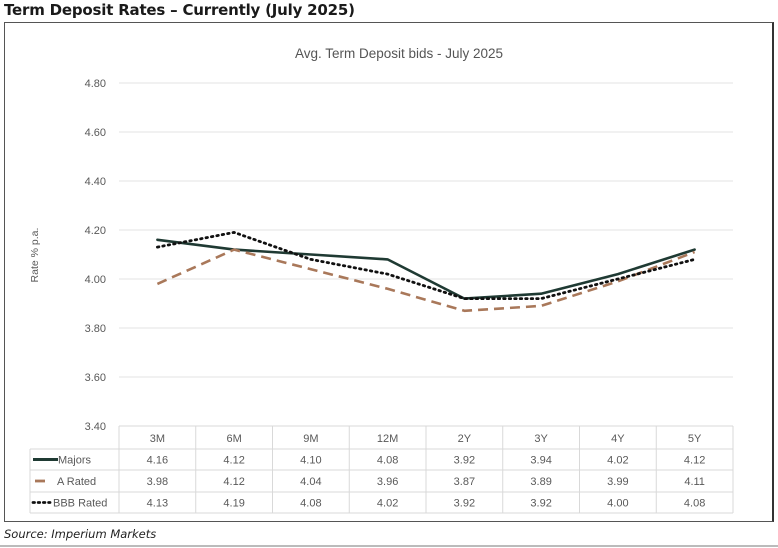 The image size is (778, 548). I want to click on table-cell-value: 4.04, so click(310, 482).